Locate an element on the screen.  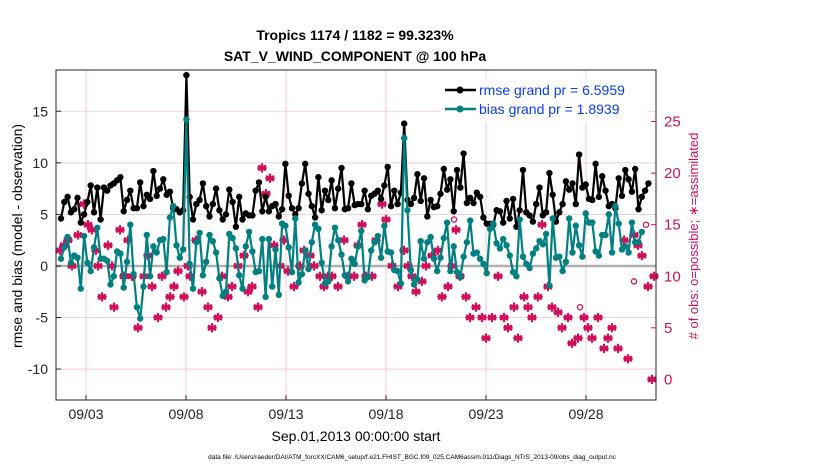
x-tick-label: 09/18 is located at coordinates (385, 414).